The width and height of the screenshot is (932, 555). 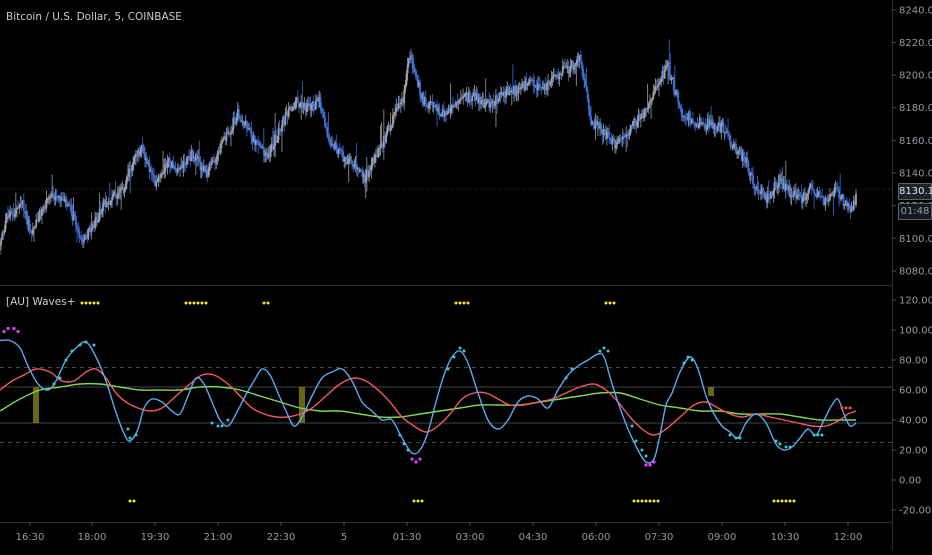 I want to click on price-axis-label: 8160.00, so click(x=915, y=141).